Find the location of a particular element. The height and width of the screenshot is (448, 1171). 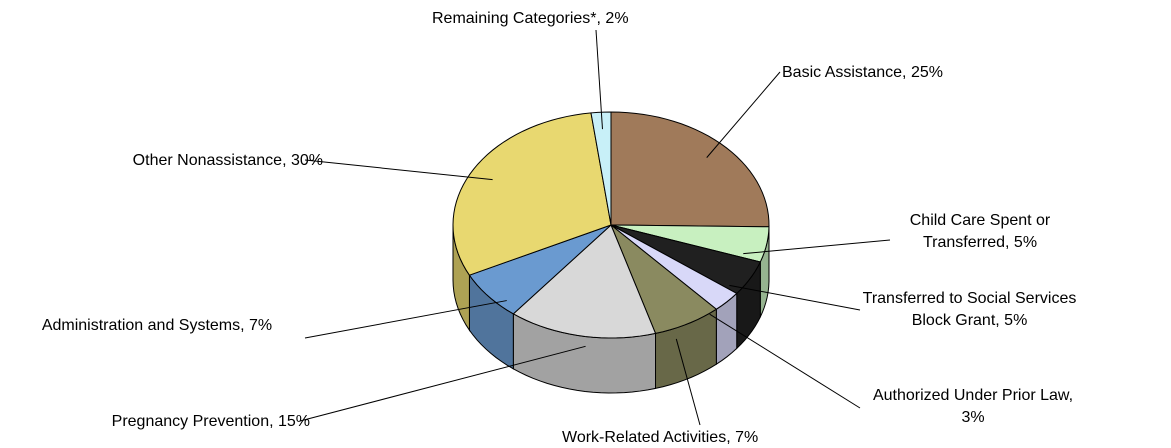

slice-label: Other Nonassistance, 30% is located at coordinates (227, 160).